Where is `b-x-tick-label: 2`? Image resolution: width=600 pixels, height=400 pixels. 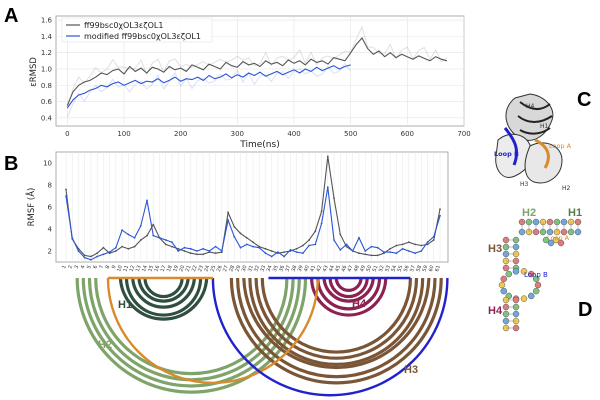 b-x-tick-label: 2 is located at coordinates (70, 267).